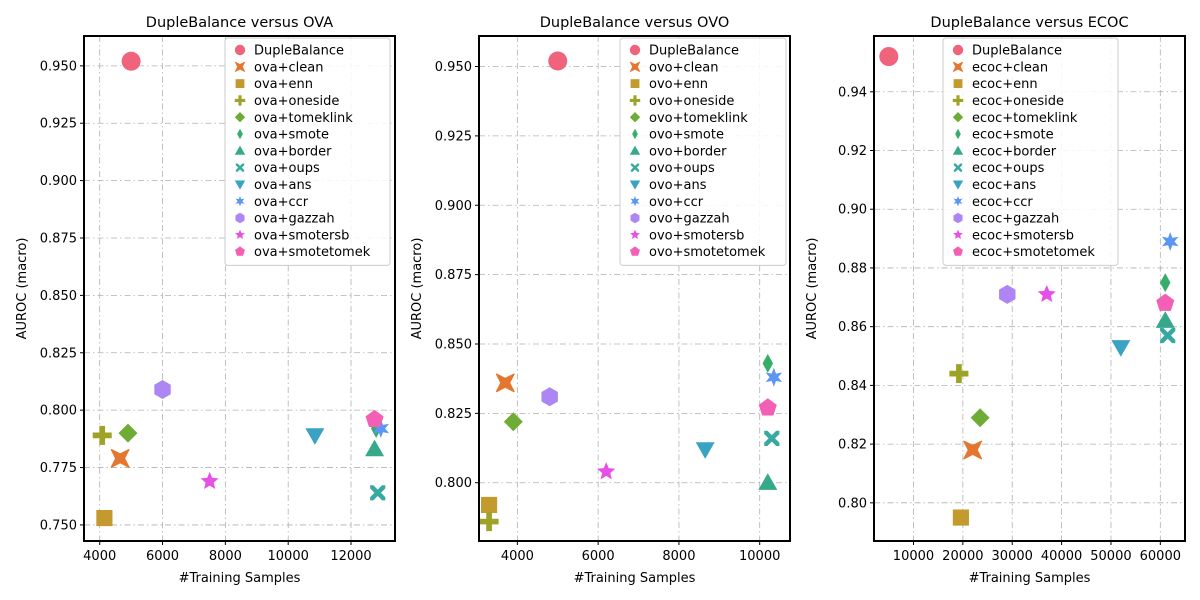  What do you see at coordinates (312, 252) in the screenshot?
I see `legend-label: ova+smotetomek` at bounding box center [312, 252].